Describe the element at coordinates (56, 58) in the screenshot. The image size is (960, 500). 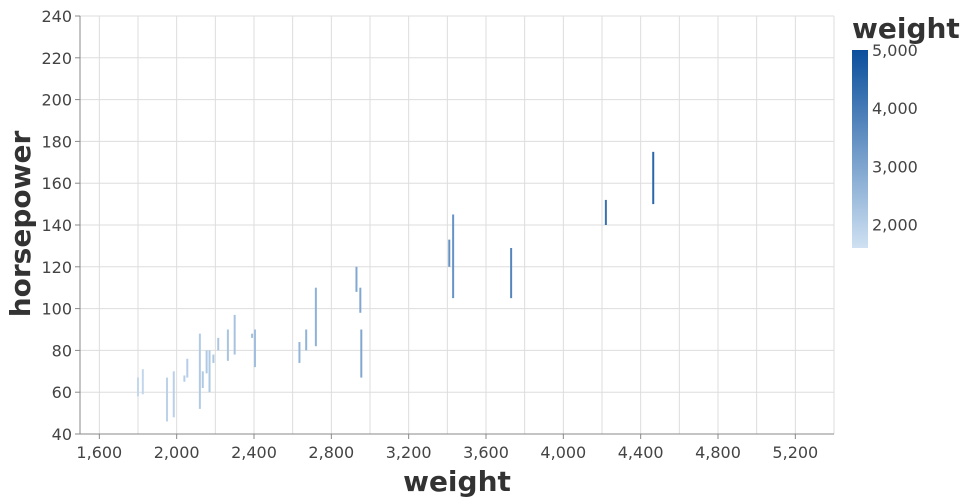
I see `y-tick-label: 220` at that location.